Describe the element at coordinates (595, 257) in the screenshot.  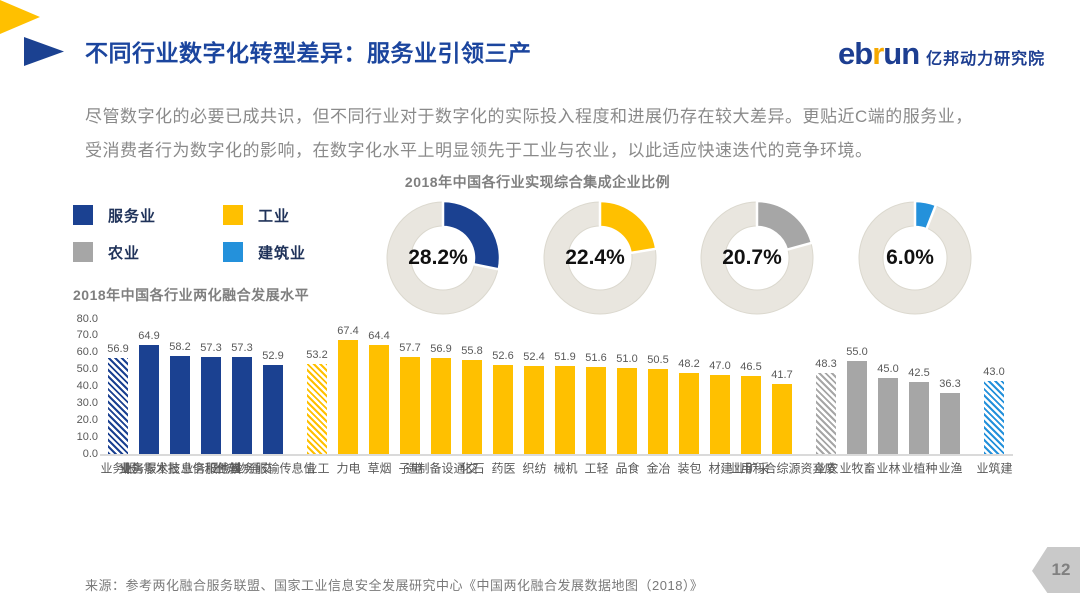
I see `donut-percent-label: 22.4%` at that location.